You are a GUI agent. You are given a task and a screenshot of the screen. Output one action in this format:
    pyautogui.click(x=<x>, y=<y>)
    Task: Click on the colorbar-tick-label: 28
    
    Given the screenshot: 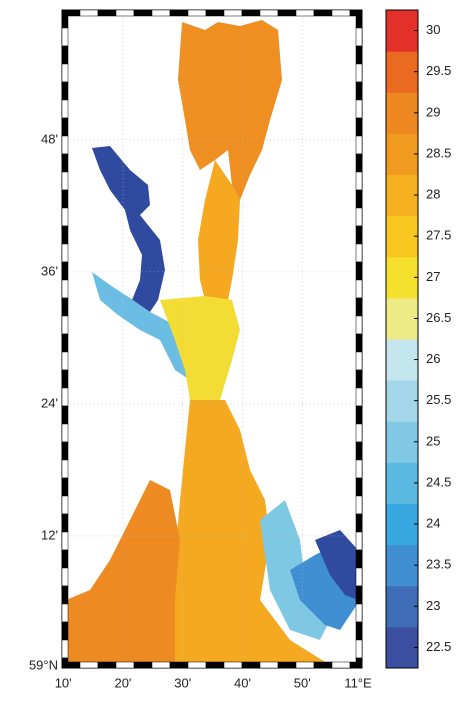 What is the action you would take?
    pyautogui.click(x=433, y=194)
    